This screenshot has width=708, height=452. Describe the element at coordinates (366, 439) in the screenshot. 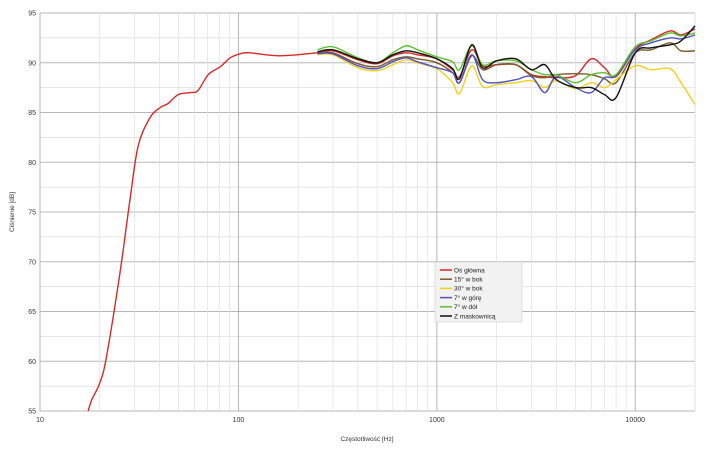

I see `x-axis-label: Częstotliwość [Hz]` at that location.